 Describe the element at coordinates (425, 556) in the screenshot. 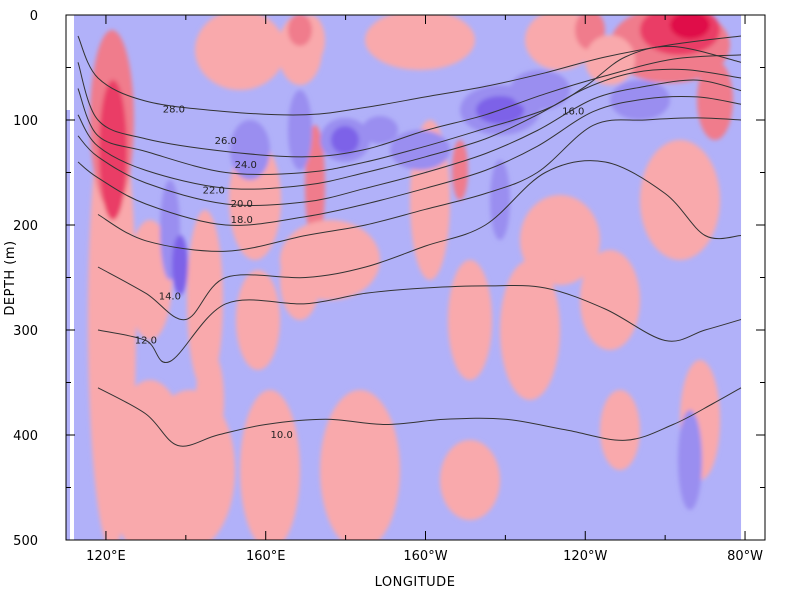

I see `x-tick-label: 160°W` at that location.